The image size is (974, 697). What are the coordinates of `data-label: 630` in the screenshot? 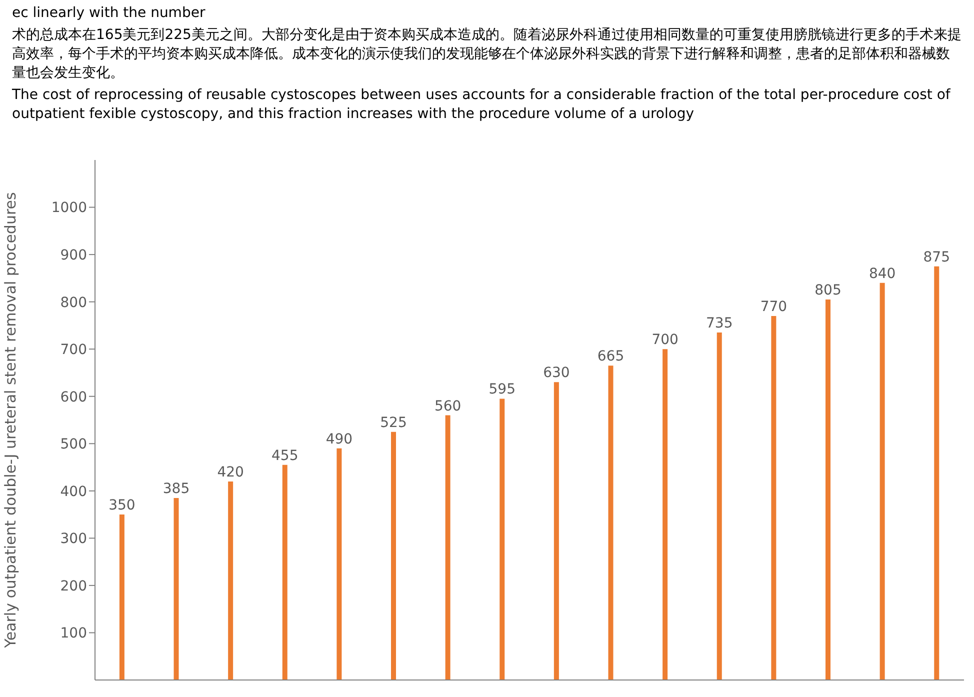 It's located at (556, 373).